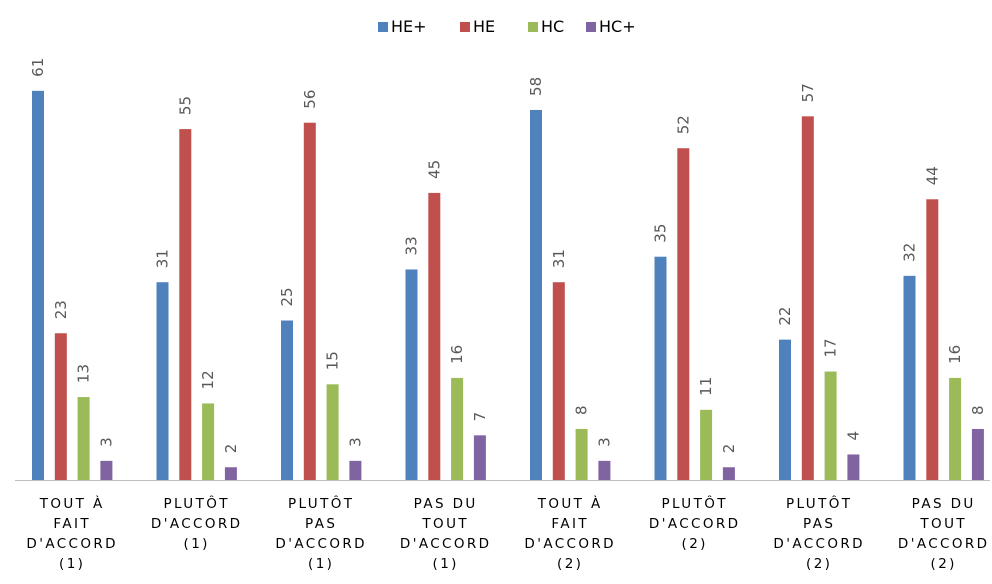 The width and height of the screenshot is (992, 584). Describe the element at coordinates (38, 67) in the screenshot. I see `data-label: 61` at that location.